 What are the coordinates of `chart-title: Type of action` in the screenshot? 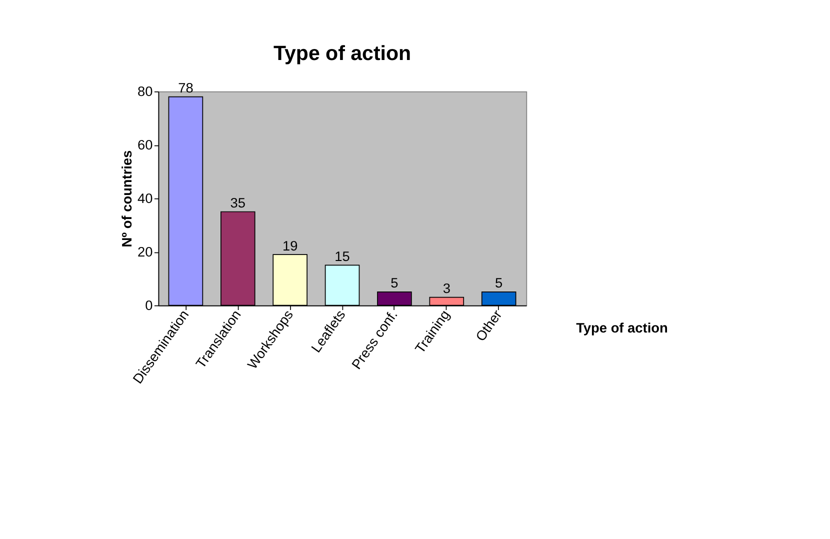 It's located at (342, 53).